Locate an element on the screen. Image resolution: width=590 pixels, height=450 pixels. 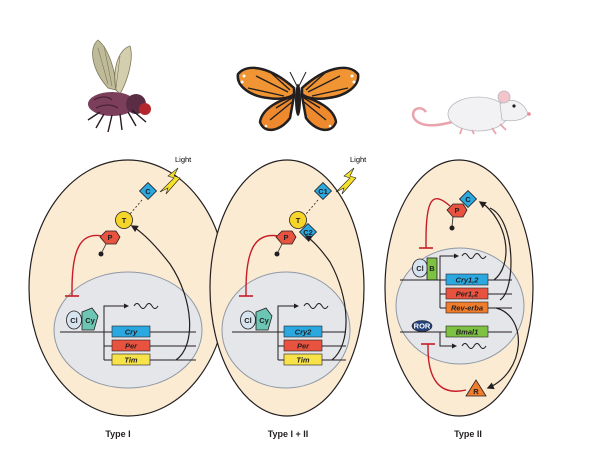
gene-cry12: Cry1,2 is located at coordinates (467, 279).